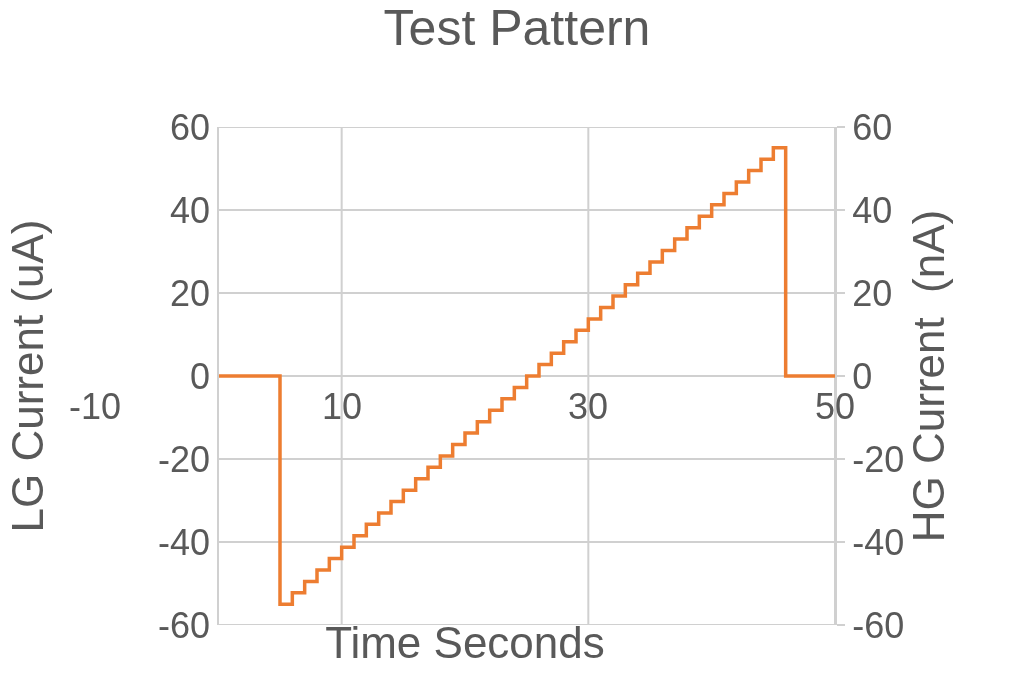  Describe the element at coordinates (872, 293) in the screenshot. I see `y2-tick-label: 20` at that location.